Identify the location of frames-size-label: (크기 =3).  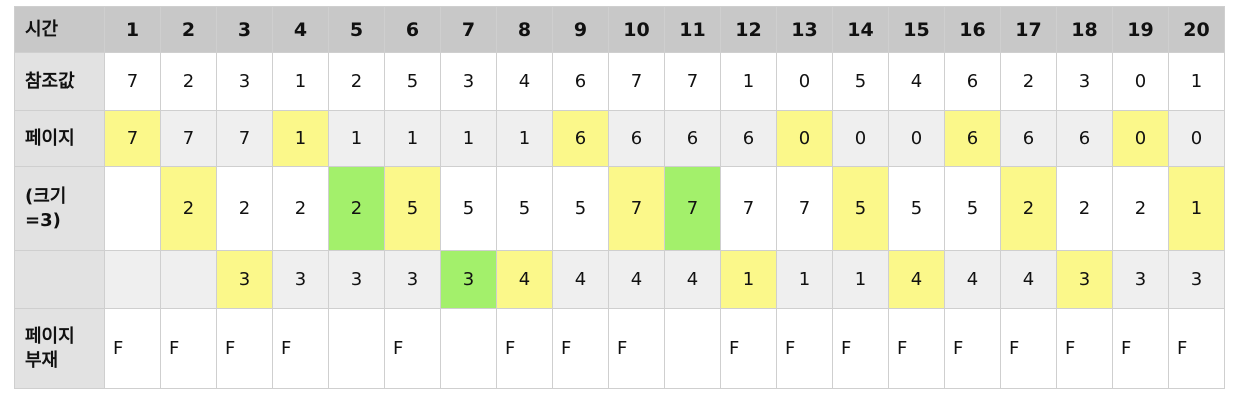
(59, 208).